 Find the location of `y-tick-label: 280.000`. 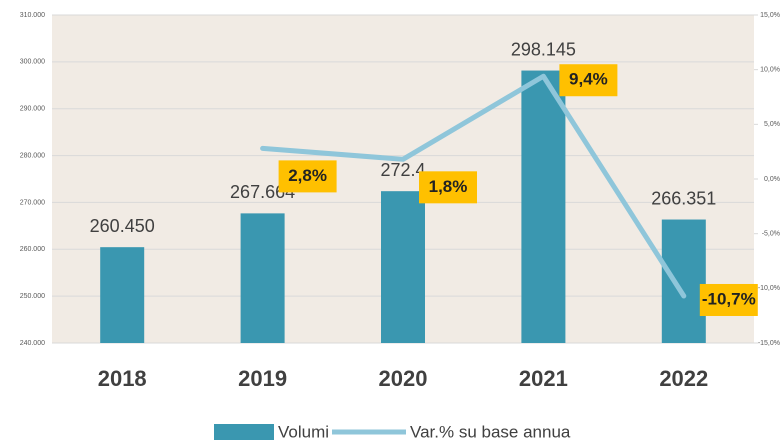

y-tick-label: 280.000 is located at coordinates (32, 155).